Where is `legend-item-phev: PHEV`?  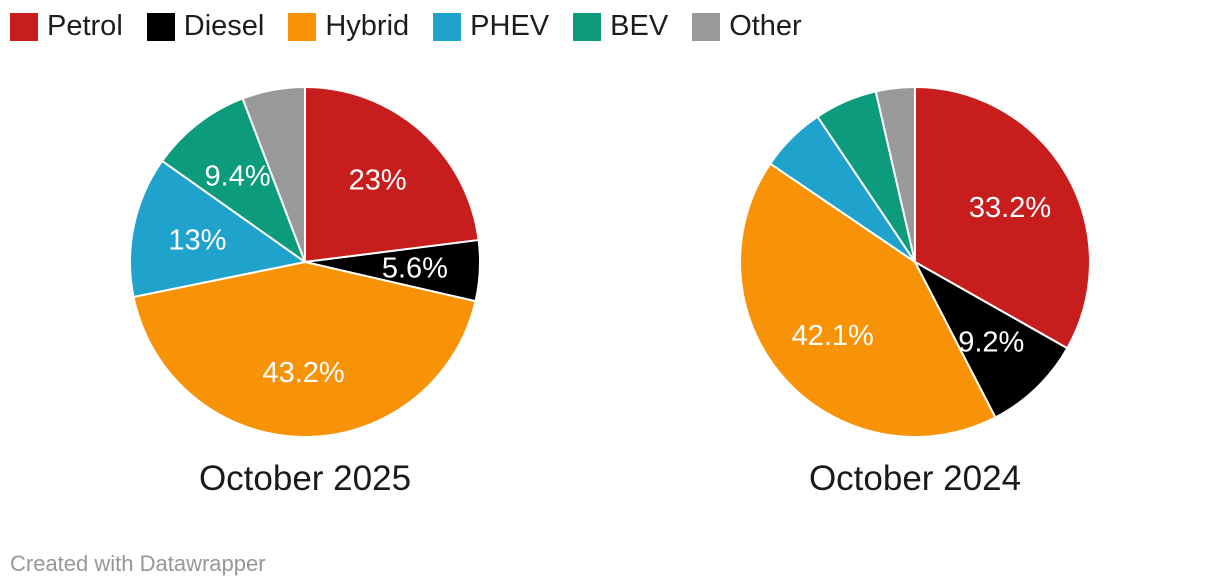 legend-item-phev: PHEV is located at coordinates (491, 26).